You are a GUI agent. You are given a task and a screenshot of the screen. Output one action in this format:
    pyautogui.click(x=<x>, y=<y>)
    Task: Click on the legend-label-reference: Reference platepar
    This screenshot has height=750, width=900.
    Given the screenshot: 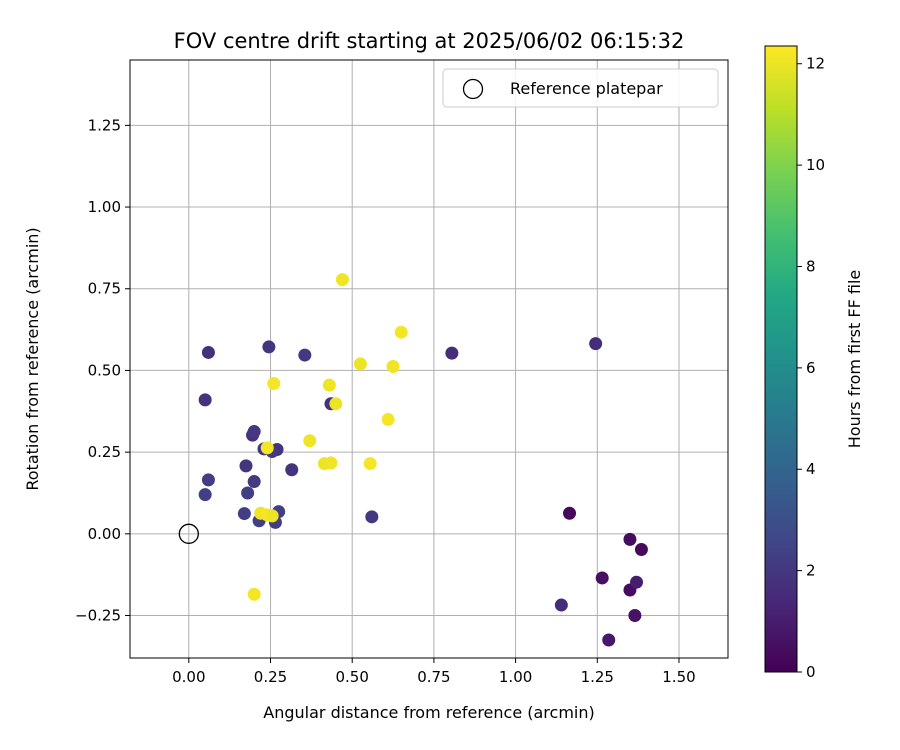 What is the action you would take?
    pyautogui.click(x=586, y=88)
    